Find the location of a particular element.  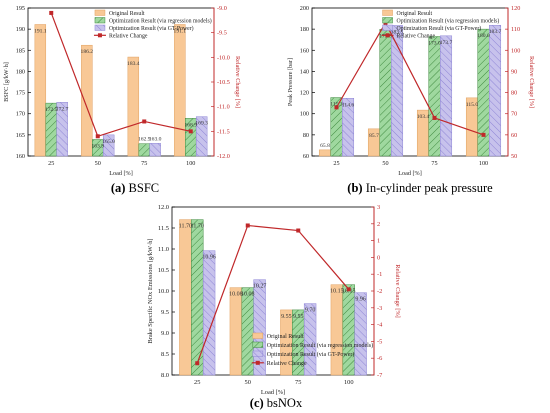

y-tick-label: 8.0 is located at coordinates (165, 375).